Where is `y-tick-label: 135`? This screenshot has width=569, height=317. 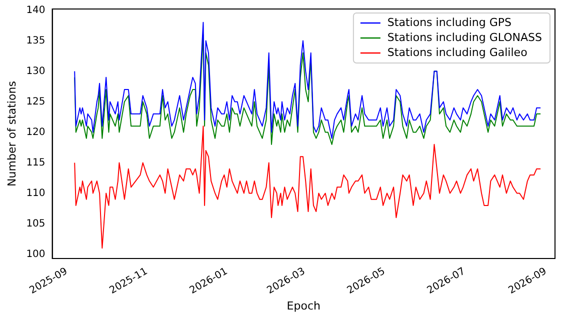
y-tick-label: 135 is located at coordinates (36, 40).